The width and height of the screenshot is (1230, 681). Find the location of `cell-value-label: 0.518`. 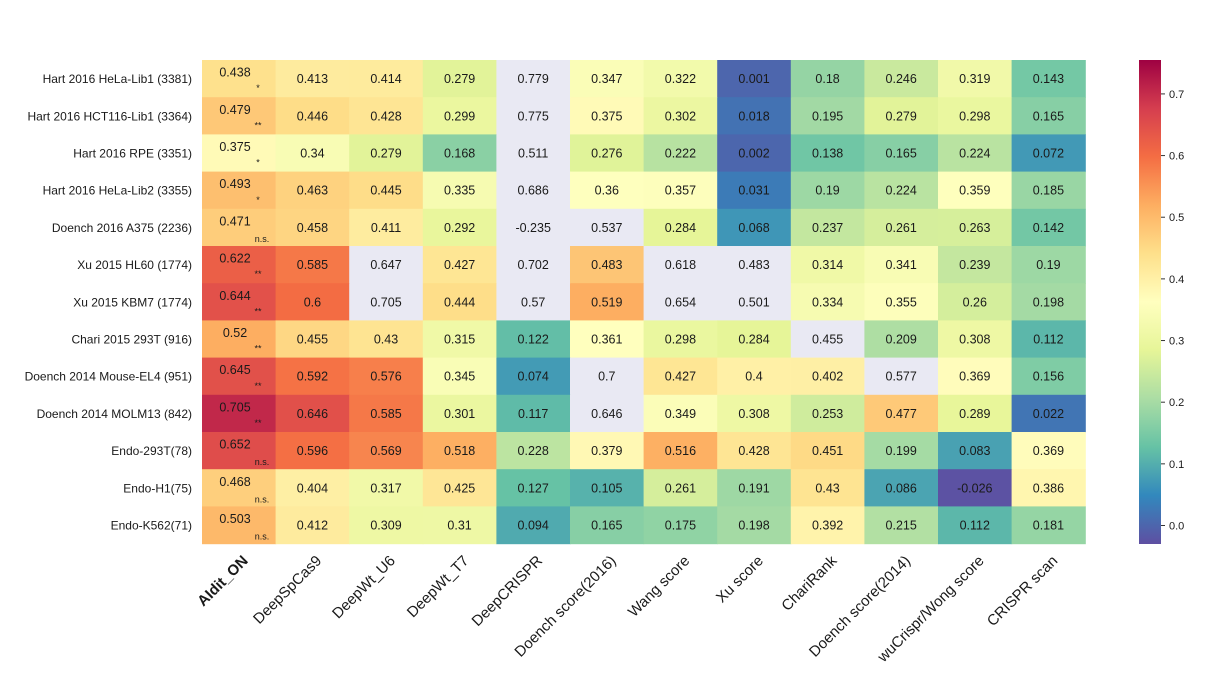

cell-value-label: 0.518 is located at coordinates (459, 451).